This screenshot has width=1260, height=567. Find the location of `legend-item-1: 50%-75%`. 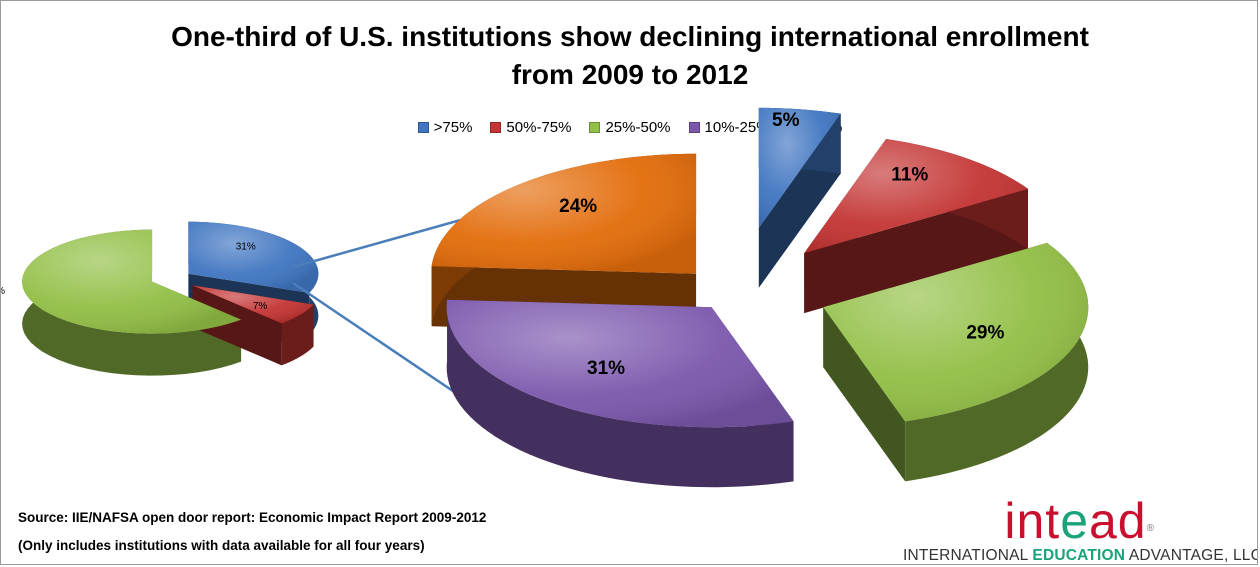

legend-item-1: 50%-75% is located at coordinates (530, 127).